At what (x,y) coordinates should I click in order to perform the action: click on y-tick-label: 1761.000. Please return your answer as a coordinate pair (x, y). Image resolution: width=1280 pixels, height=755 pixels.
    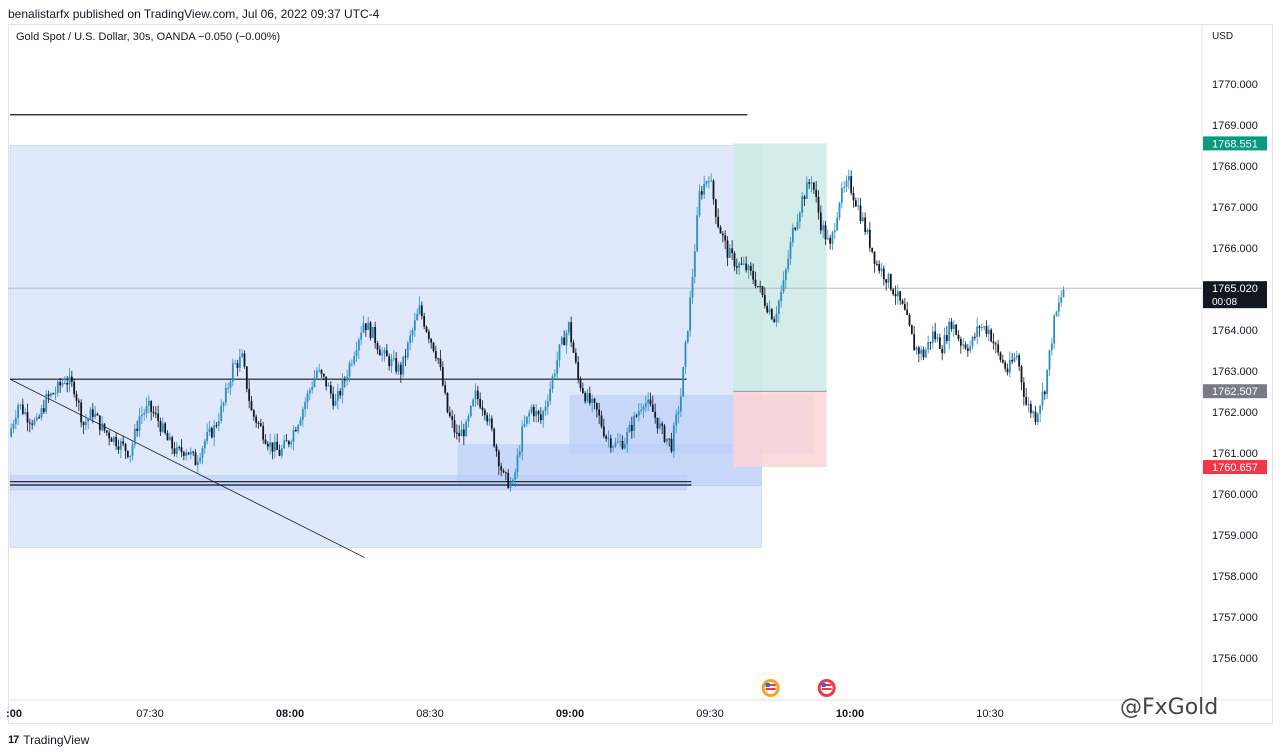
    Looking at the image, I should click on (1235, 454).